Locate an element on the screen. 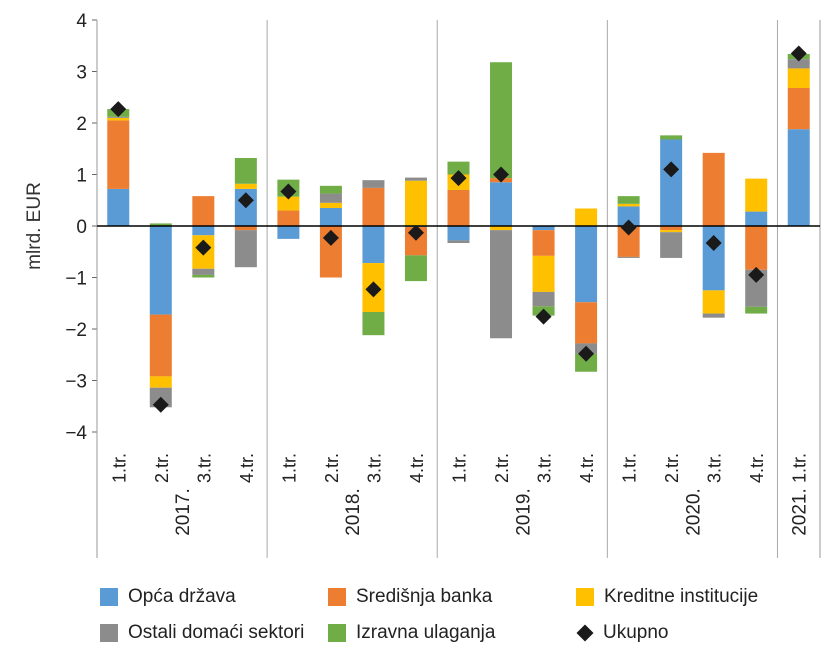 The width and height of the screenshot is (840, 660). y-tick-label: 3 is located at coordinates (81, 73).